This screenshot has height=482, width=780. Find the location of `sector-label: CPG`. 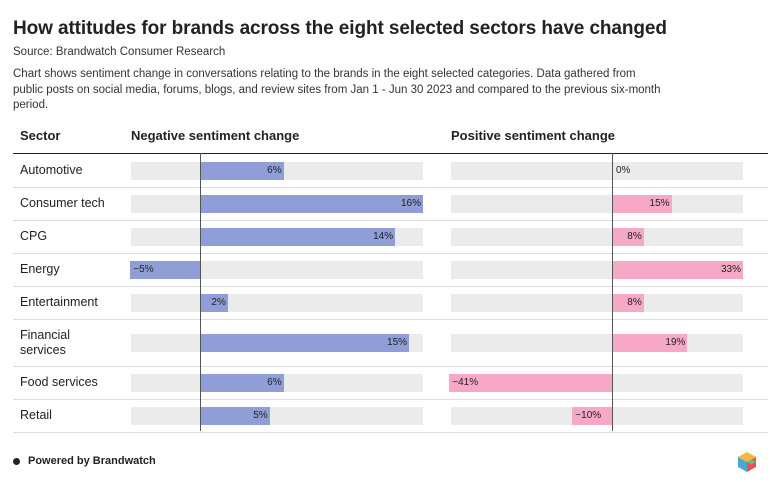

sector-label: CPG is located at coordinates (34, 236).